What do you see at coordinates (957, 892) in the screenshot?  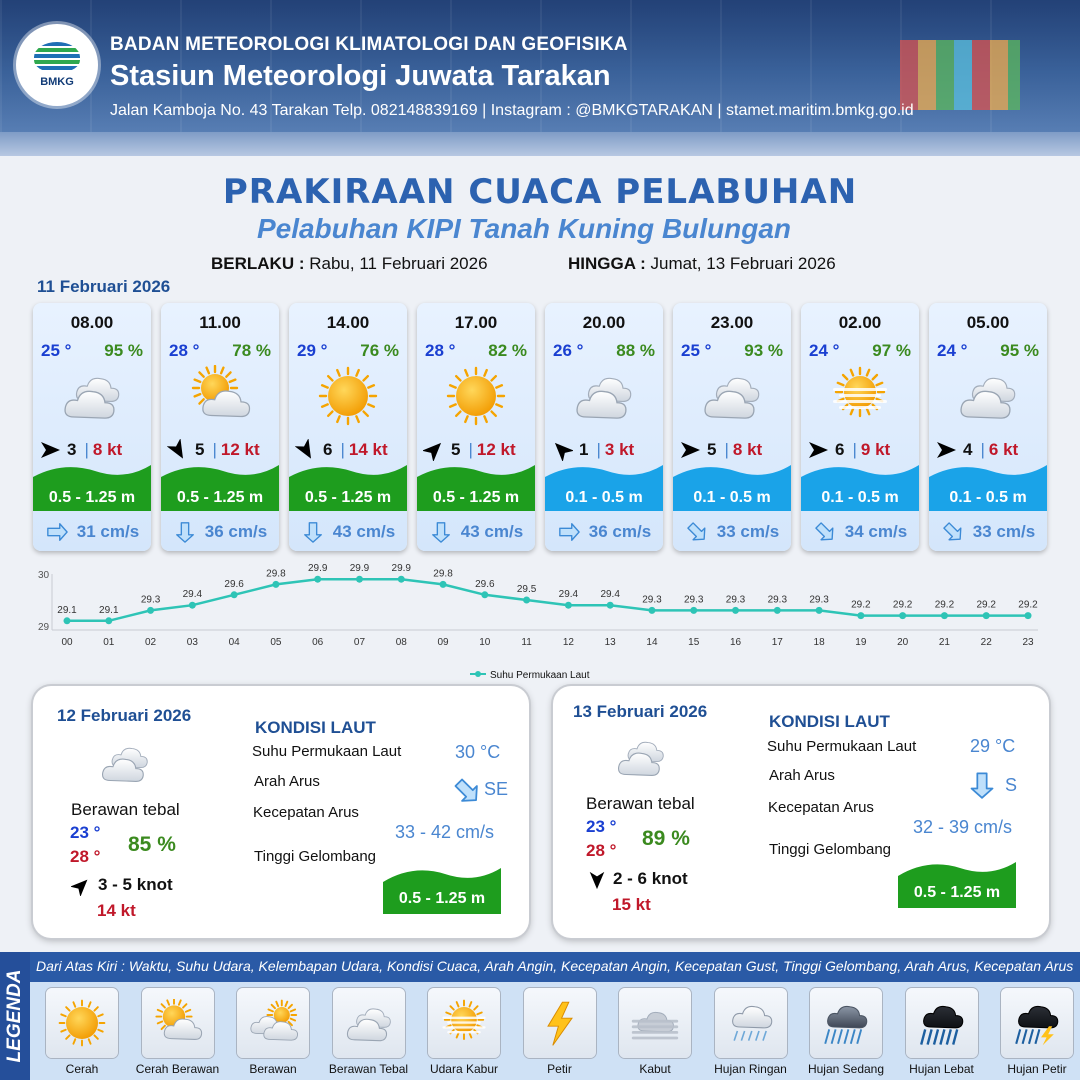 I see `day3-wave-height: 0.5 - 1.25 m` at bounding box center [957, 892].